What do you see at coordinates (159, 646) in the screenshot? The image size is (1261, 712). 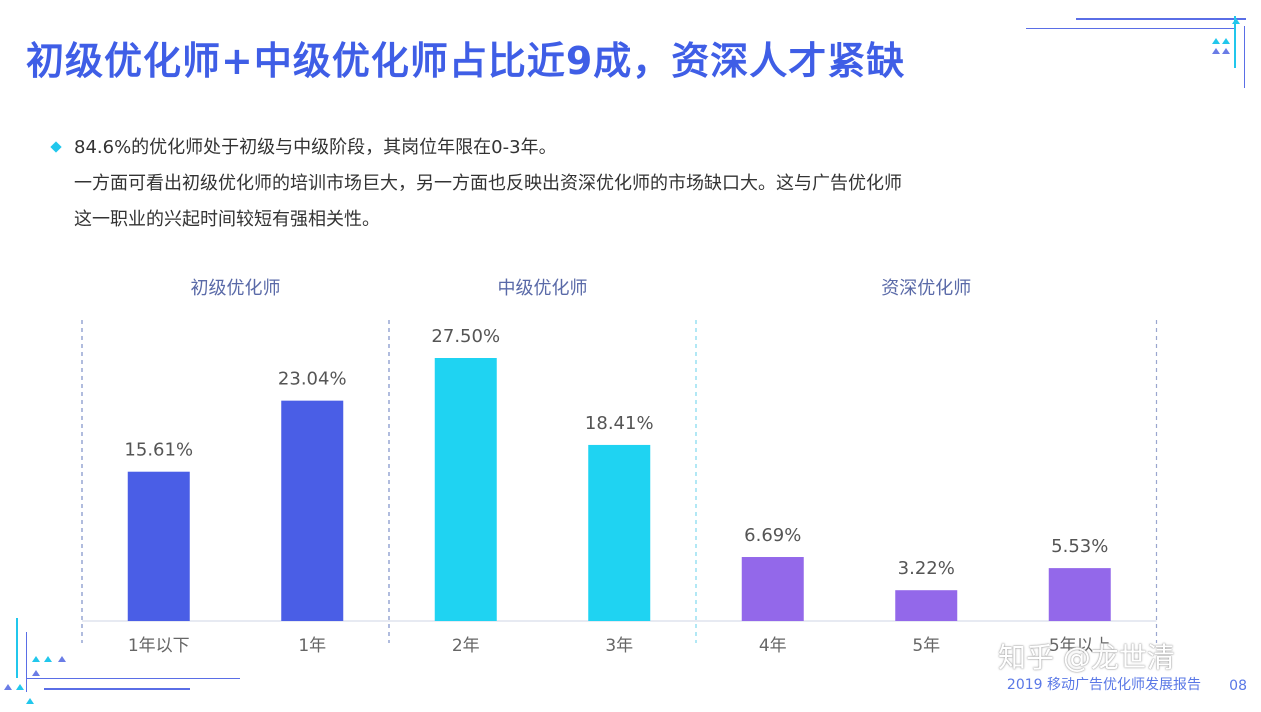 I see `x-tick-label: 1年以下` at bounding box center [159, 646].